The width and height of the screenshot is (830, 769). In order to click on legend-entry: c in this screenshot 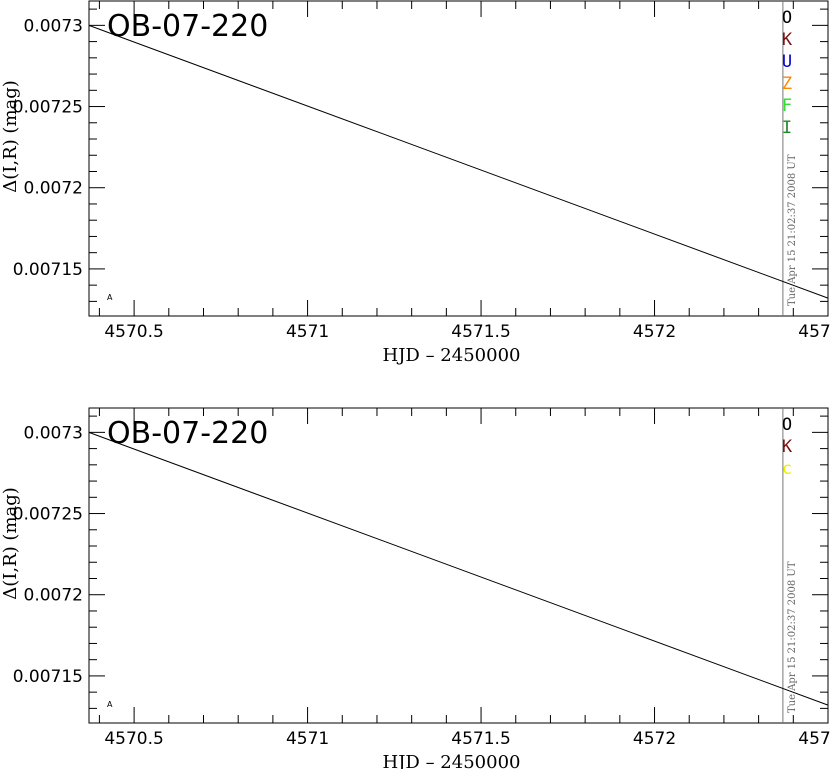, I will do `click(787, 469)`.